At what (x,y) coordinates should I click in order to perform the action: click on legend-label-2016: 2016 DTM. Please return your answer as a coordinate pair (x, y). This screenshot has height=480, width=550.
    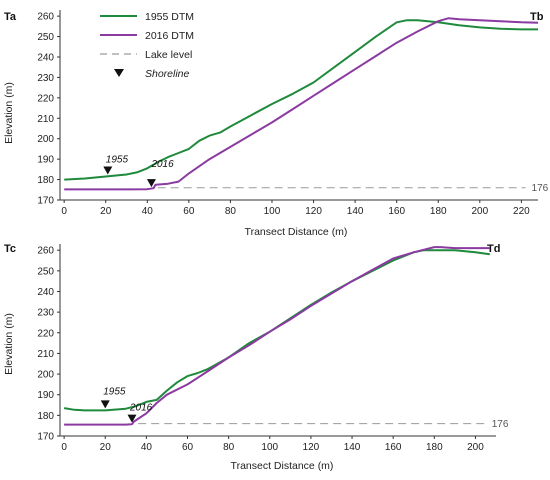
    Looking at the image, I should click on (169, 36).